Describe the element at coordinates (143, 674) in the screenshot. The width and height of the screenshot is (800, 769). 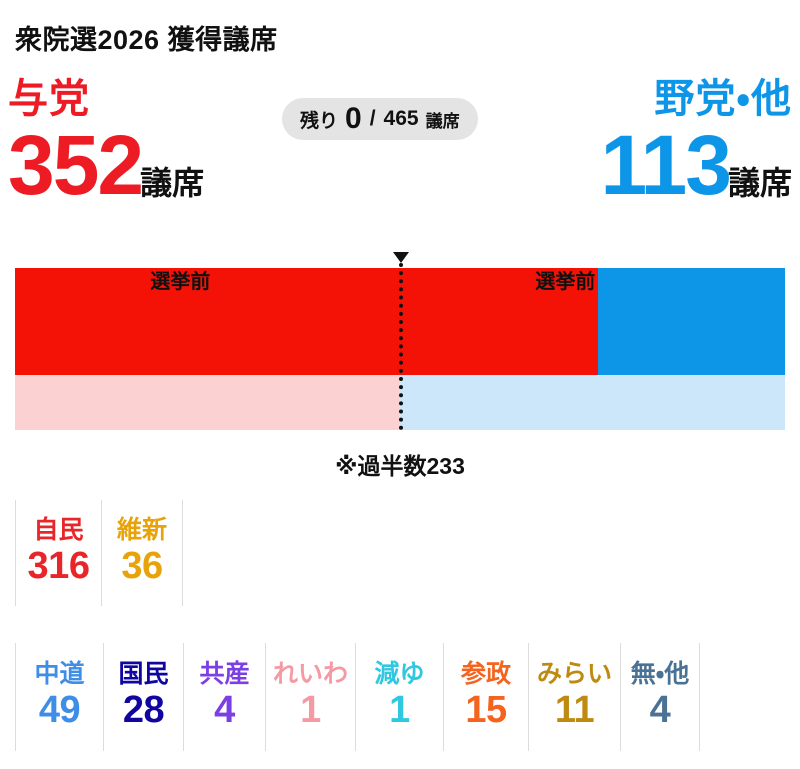
I see `party-name: 国民` at that location.